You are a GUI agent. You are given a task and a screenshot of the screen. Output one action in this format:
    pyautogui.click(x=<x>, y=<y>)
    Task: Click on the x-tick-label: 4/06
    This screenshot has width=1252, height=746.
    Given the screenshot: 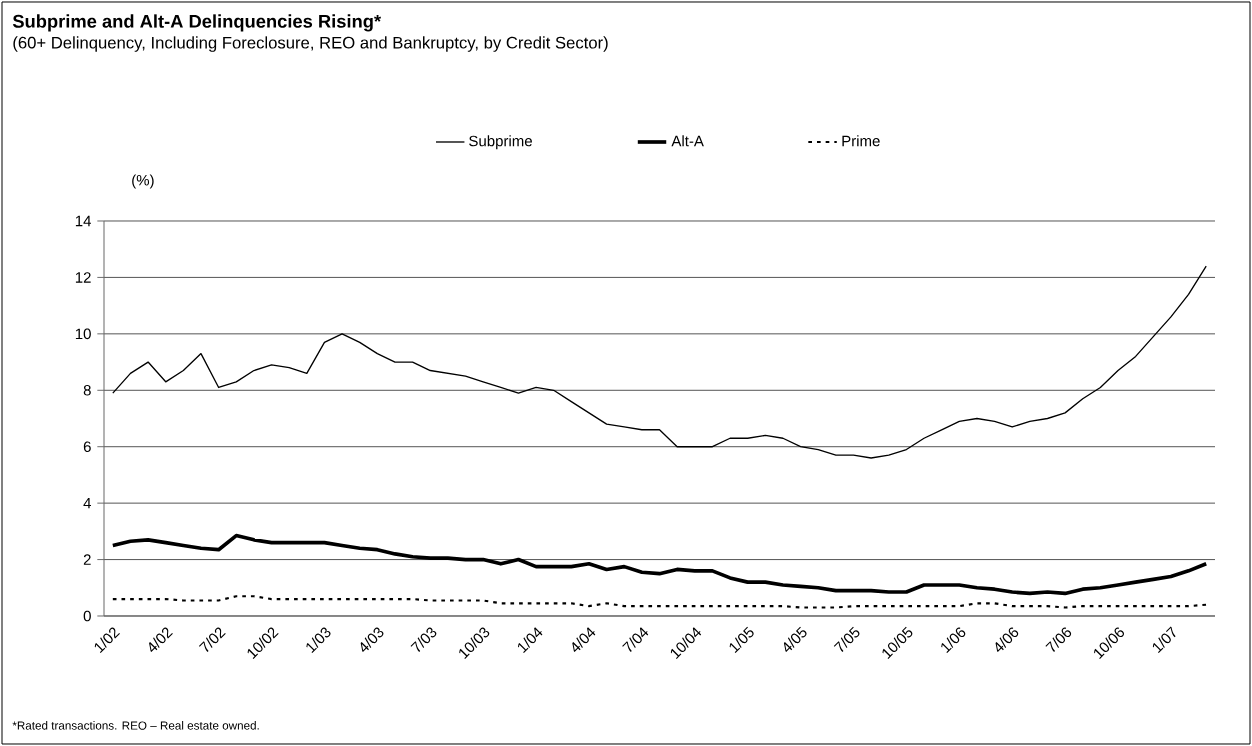 What is the action you would take?
    pyautogui.click(x=1007, y=639)
    